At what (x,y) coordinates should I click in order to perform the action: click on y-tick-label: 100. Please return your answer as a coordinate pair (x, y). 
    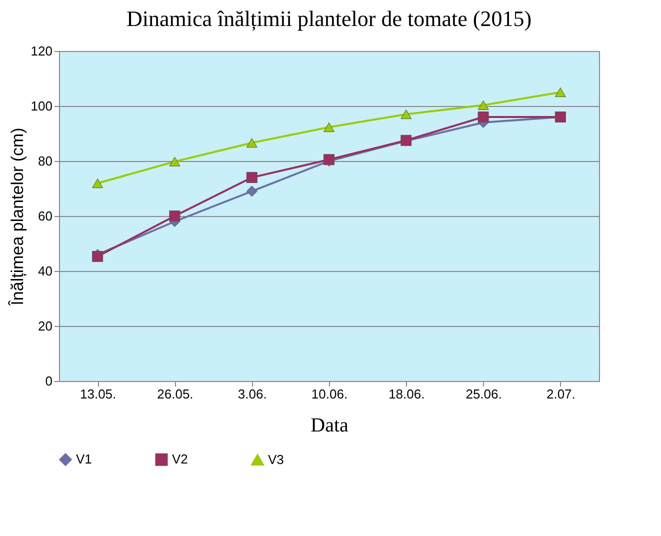
    Looking at the image, I should click on (41, 106).